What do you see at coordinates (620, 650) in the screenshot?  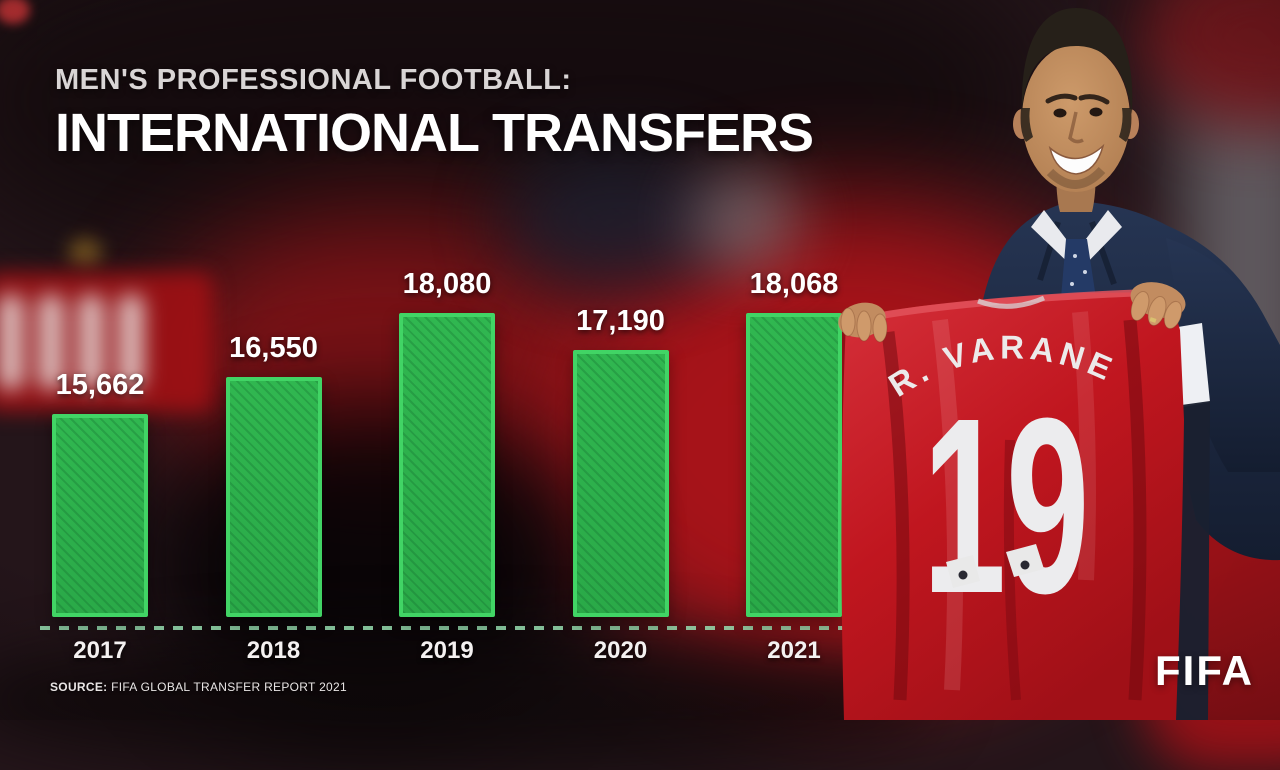 I see `bar-year-label: 2020` at bounding box center [620, 650].